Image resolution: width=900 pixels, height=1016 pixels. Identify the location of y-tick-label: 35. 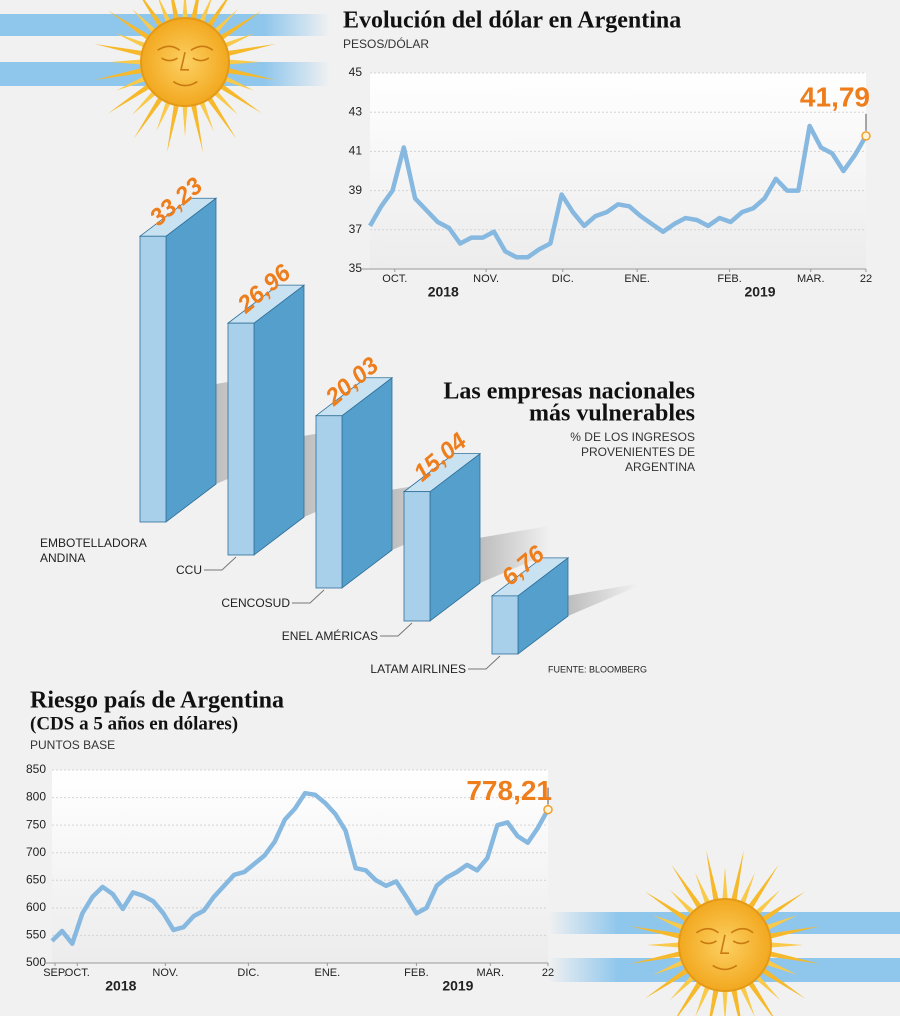
(356, 268).